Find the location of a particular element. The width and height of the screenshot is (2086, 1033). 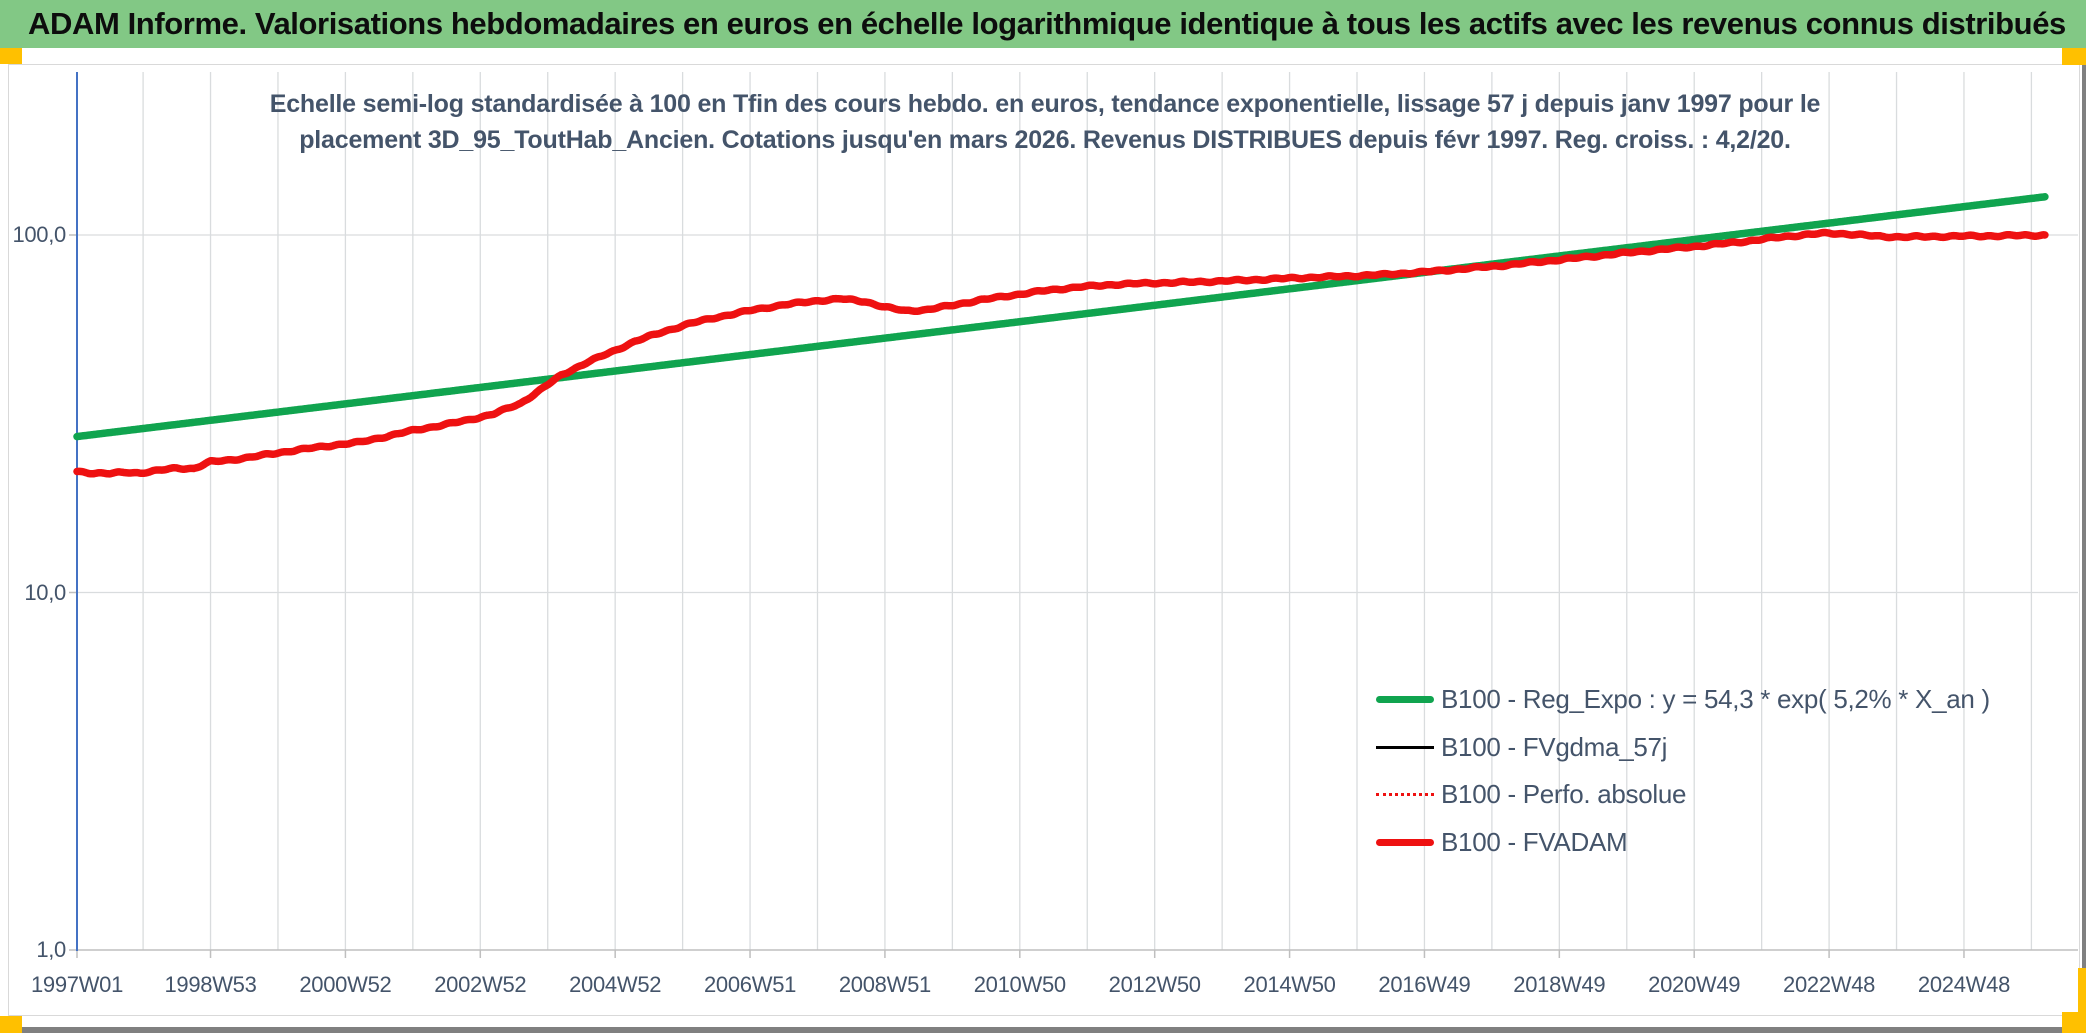

x-axis-label: 2020W49 is located at coordinates (1694, 984).